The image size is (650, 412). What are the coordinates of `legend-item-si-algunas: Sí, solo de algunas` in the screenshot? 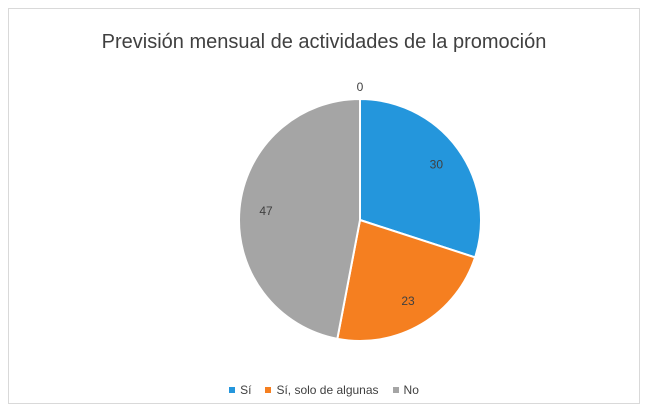 It's located at (322, 390).